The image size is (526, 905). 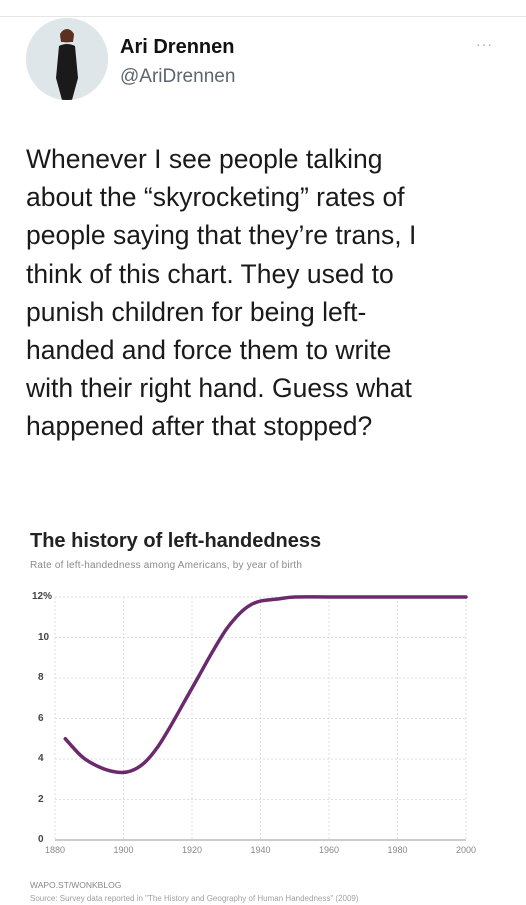 I want to click on y-tick-label: 12%, so click(x=42, y=596).